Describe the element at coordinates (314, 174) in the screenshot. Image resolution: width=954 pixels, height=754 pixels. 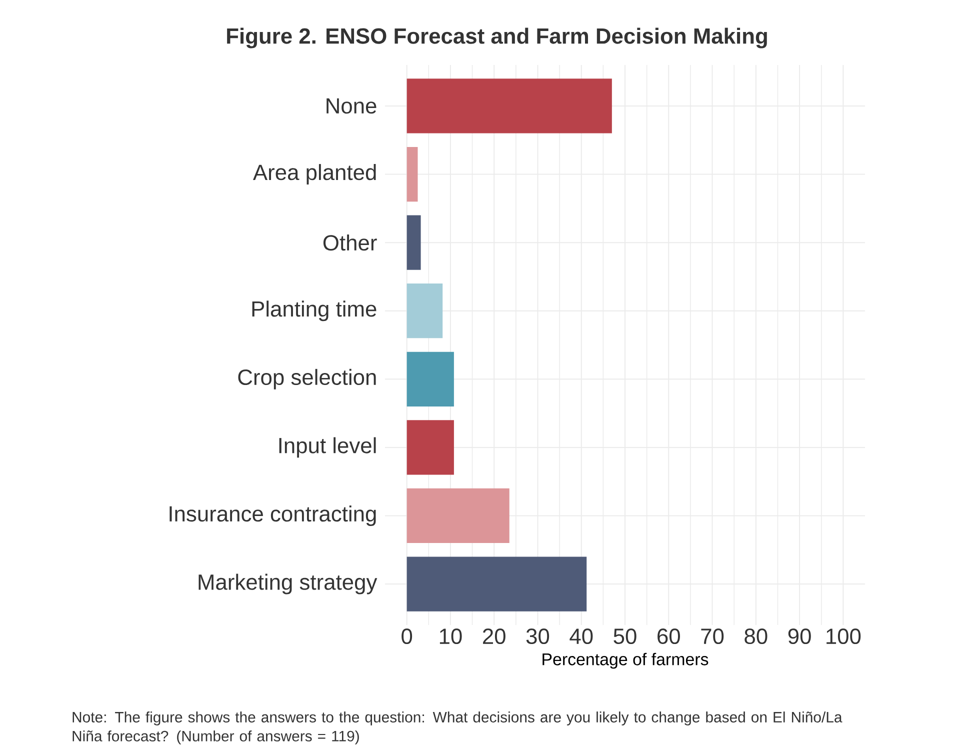
I see `y-tick-label: Area planted` at that location.